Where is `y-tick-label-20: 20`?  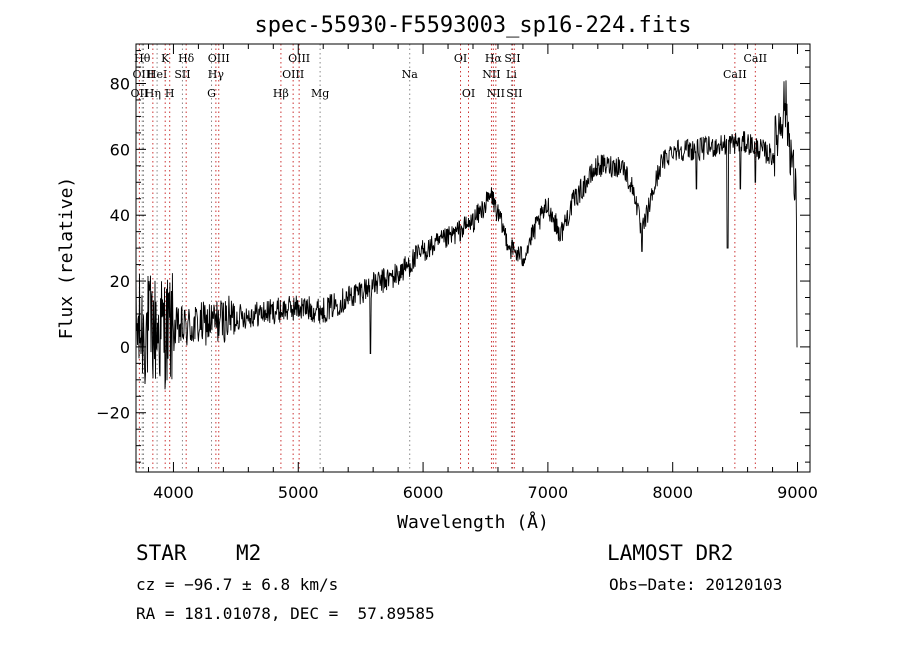
y-tick-label-20: 20 is located at coordinates (120, 281).